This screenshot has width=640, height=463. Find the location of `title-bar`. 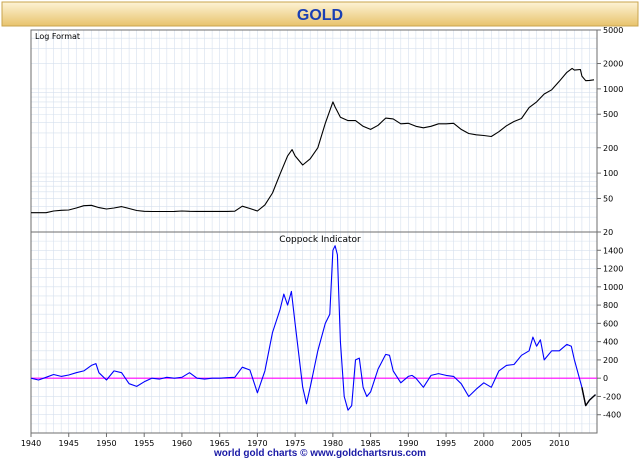

title-bar is located at coordinates (320, 14).